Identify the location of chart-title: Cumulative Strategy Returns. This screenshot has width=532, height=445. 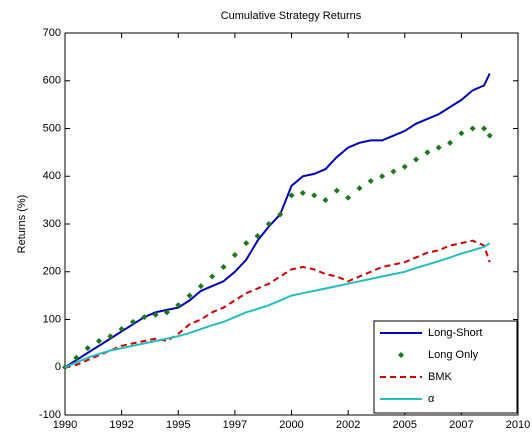
(291, 16).